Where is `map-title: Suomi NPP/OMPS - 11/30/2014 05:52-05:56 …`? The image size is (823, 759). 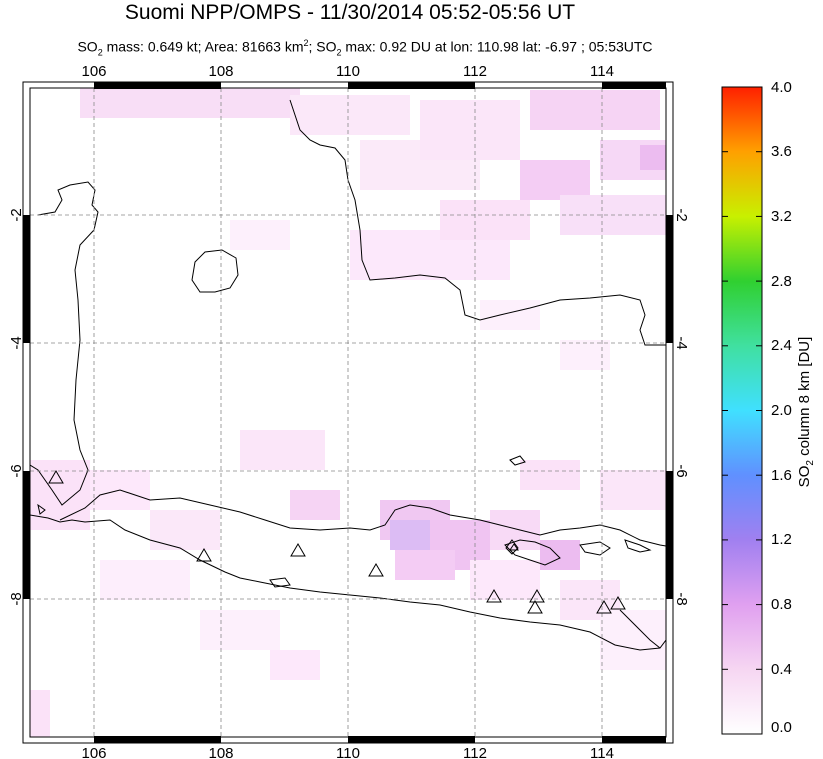 map-title: Suomi NPP/OMPS - 11/30/2014 05:52-05:56 … is located at coordinates (350, 12).